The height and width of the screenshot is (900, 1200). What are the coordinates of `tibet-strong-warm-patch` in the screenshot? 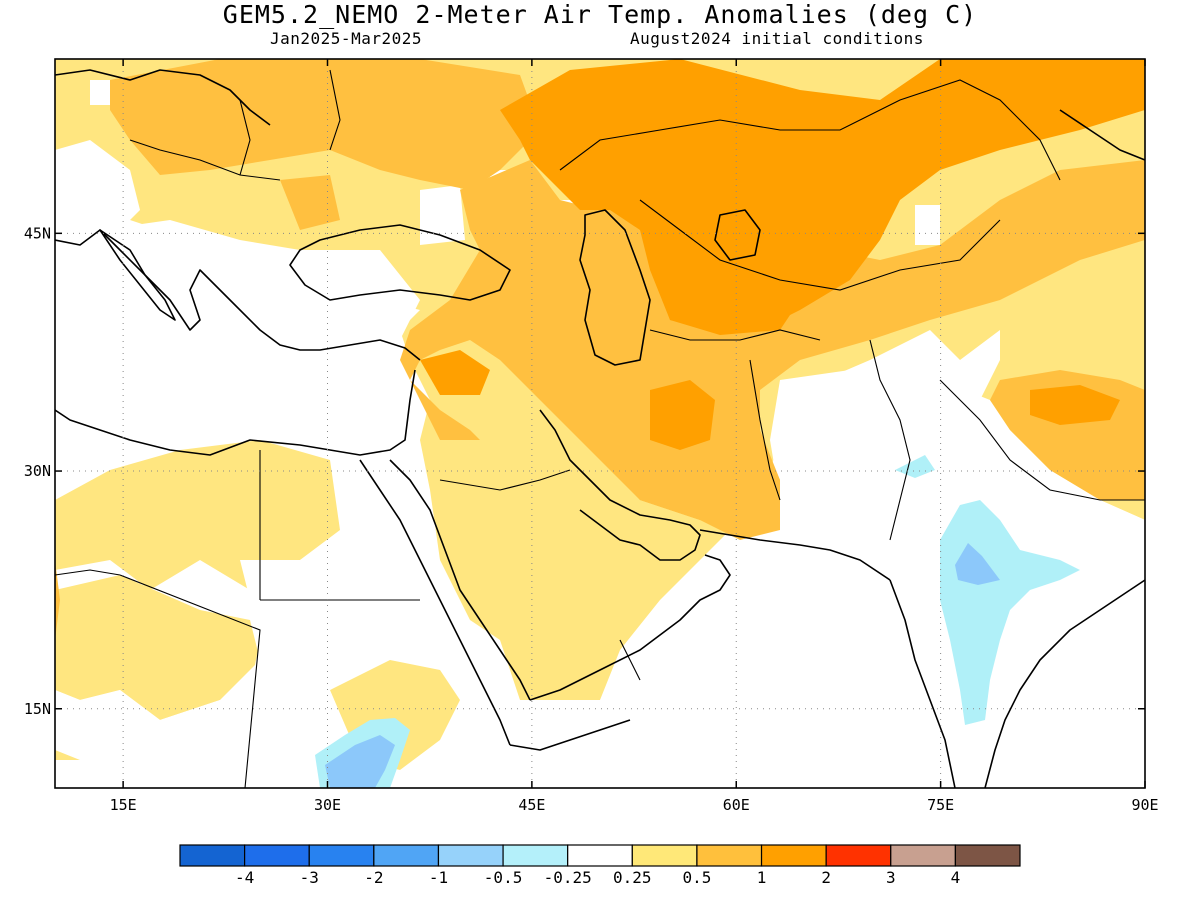 It's located at (1075, 405).